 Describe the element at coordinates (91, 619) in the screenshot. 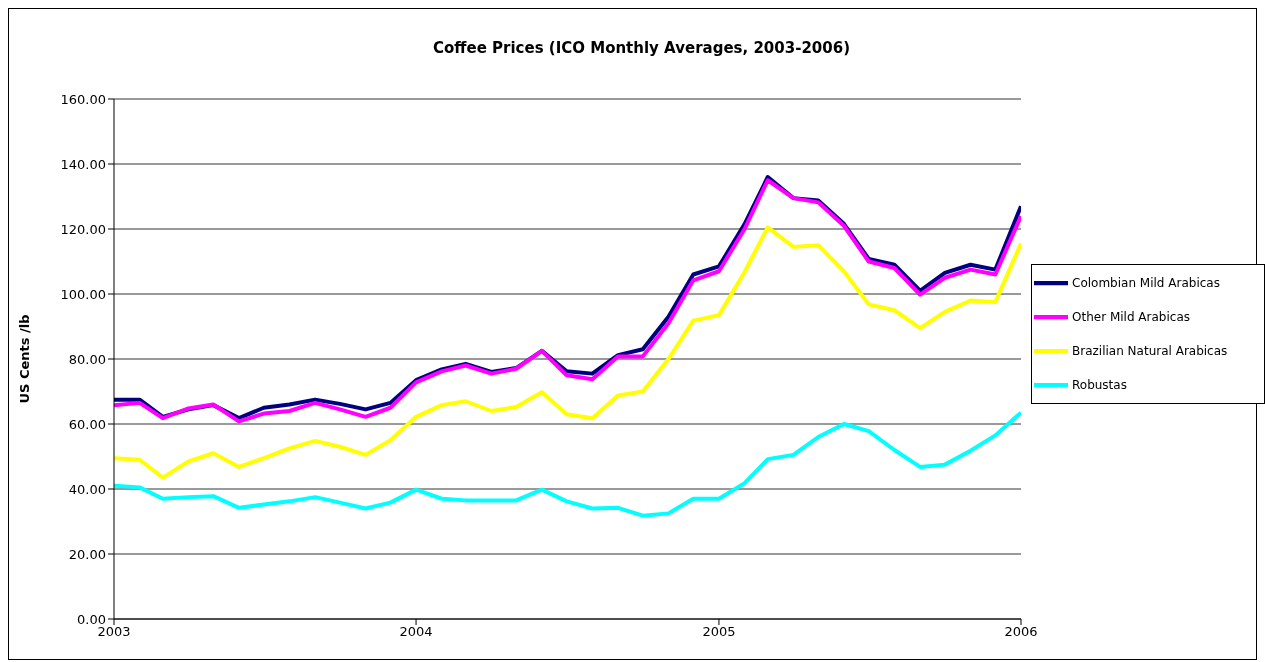

I see `y-tick-label: 0.00` at that location.